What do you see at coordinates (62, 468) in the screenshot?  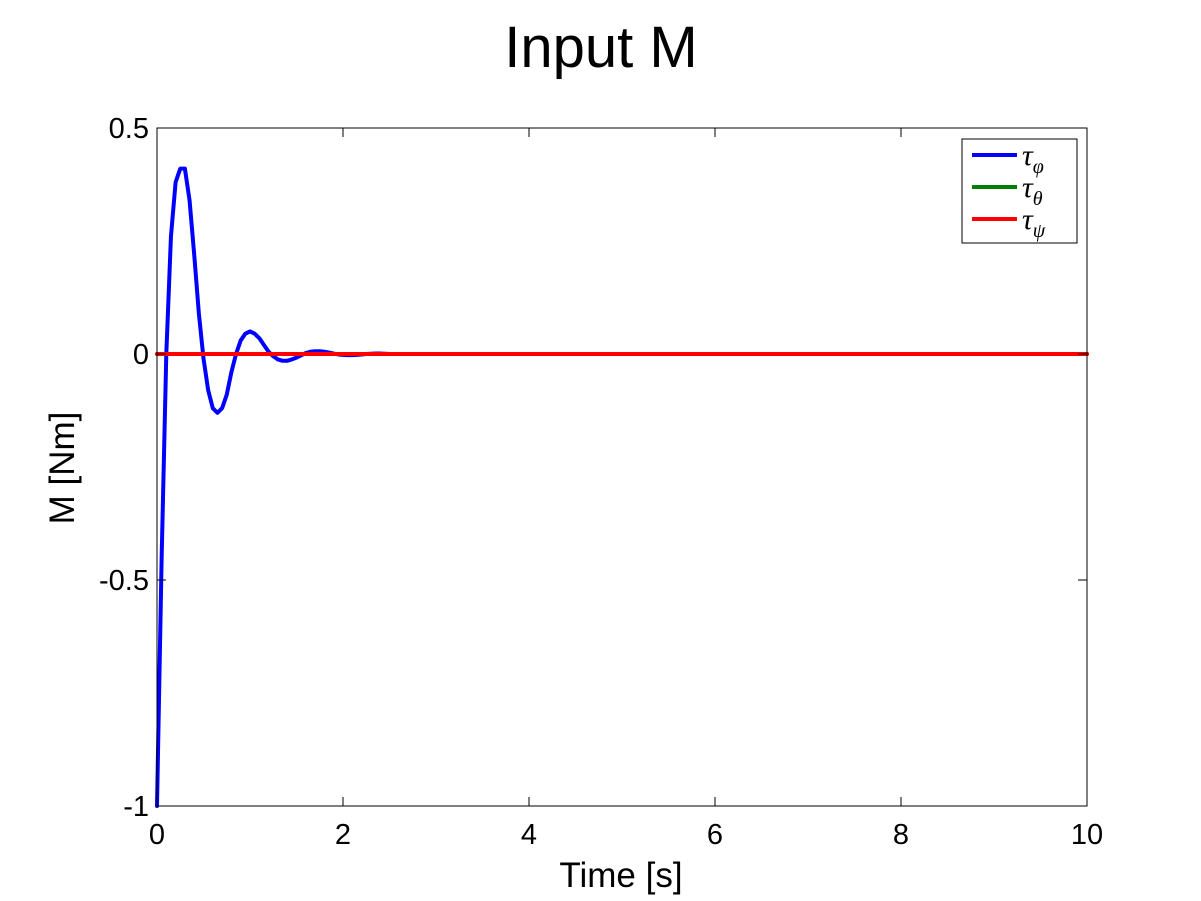 I see `y-axis-label: M [Nm]` at bounding box center [62, 468].